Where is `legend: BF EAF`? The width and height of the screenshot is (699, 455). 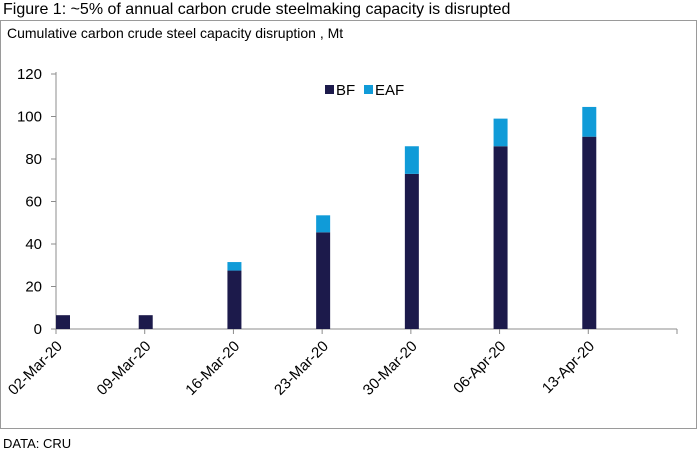 legend: BF EAF is located at coordinates (364, 90).